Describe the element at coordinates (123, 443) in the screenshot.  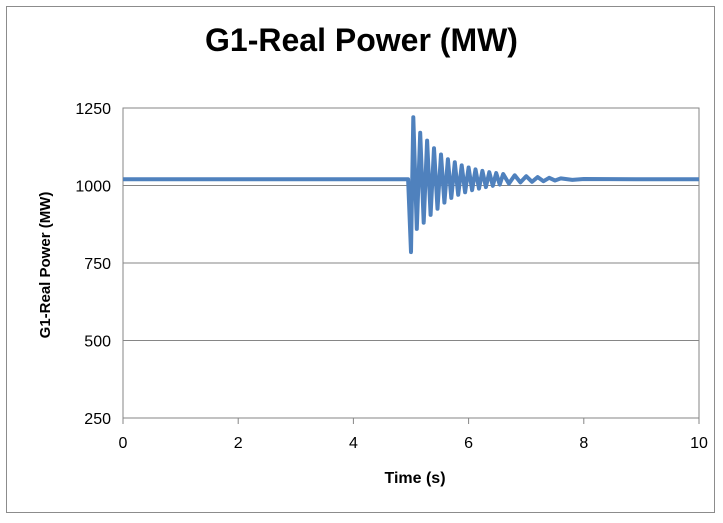
I see `x-tick-label: 0` at that location.